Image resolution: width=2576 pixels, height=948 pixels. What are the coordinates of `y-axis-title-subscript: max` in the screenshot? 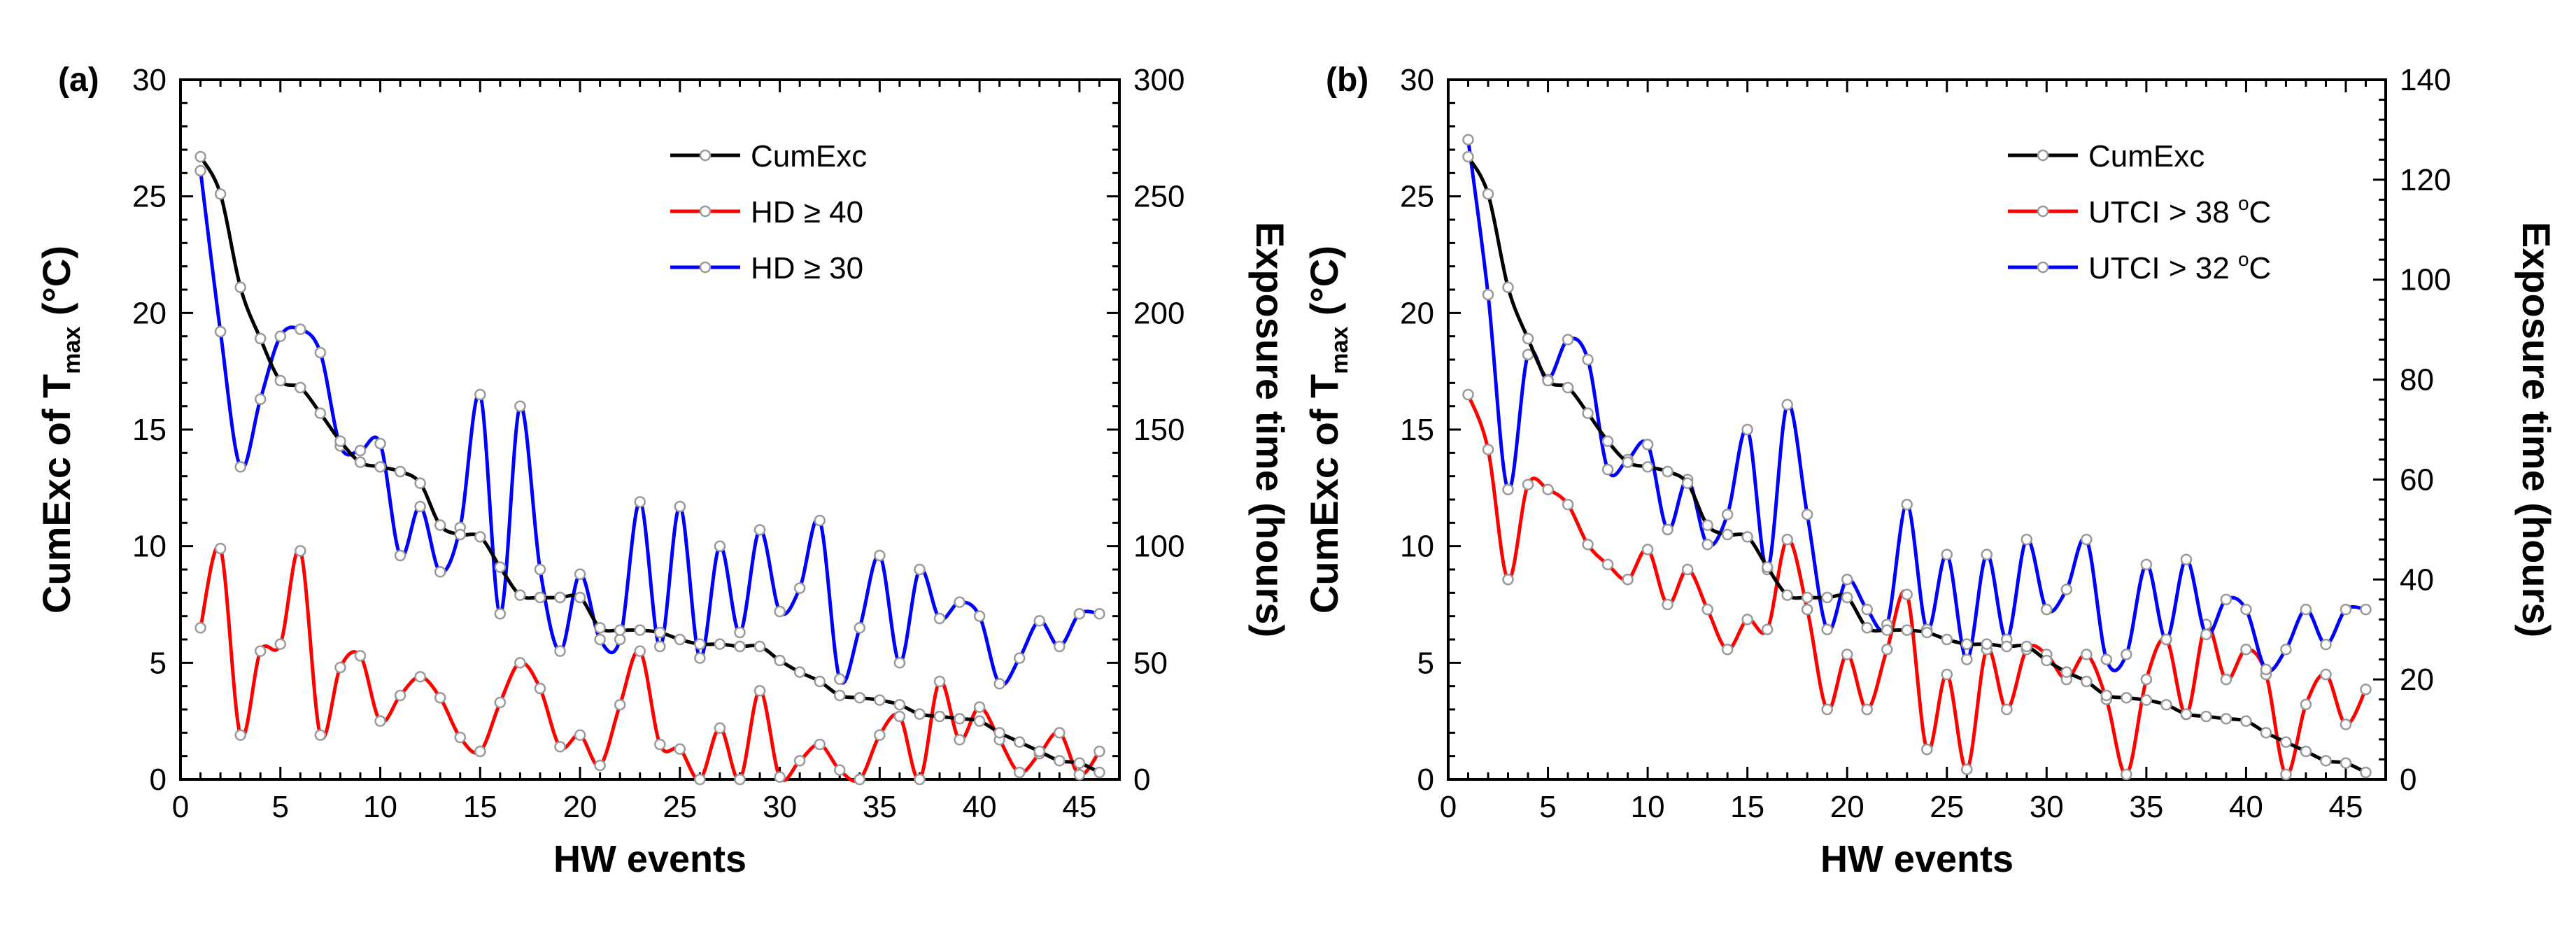 It's located at (1339, 350).